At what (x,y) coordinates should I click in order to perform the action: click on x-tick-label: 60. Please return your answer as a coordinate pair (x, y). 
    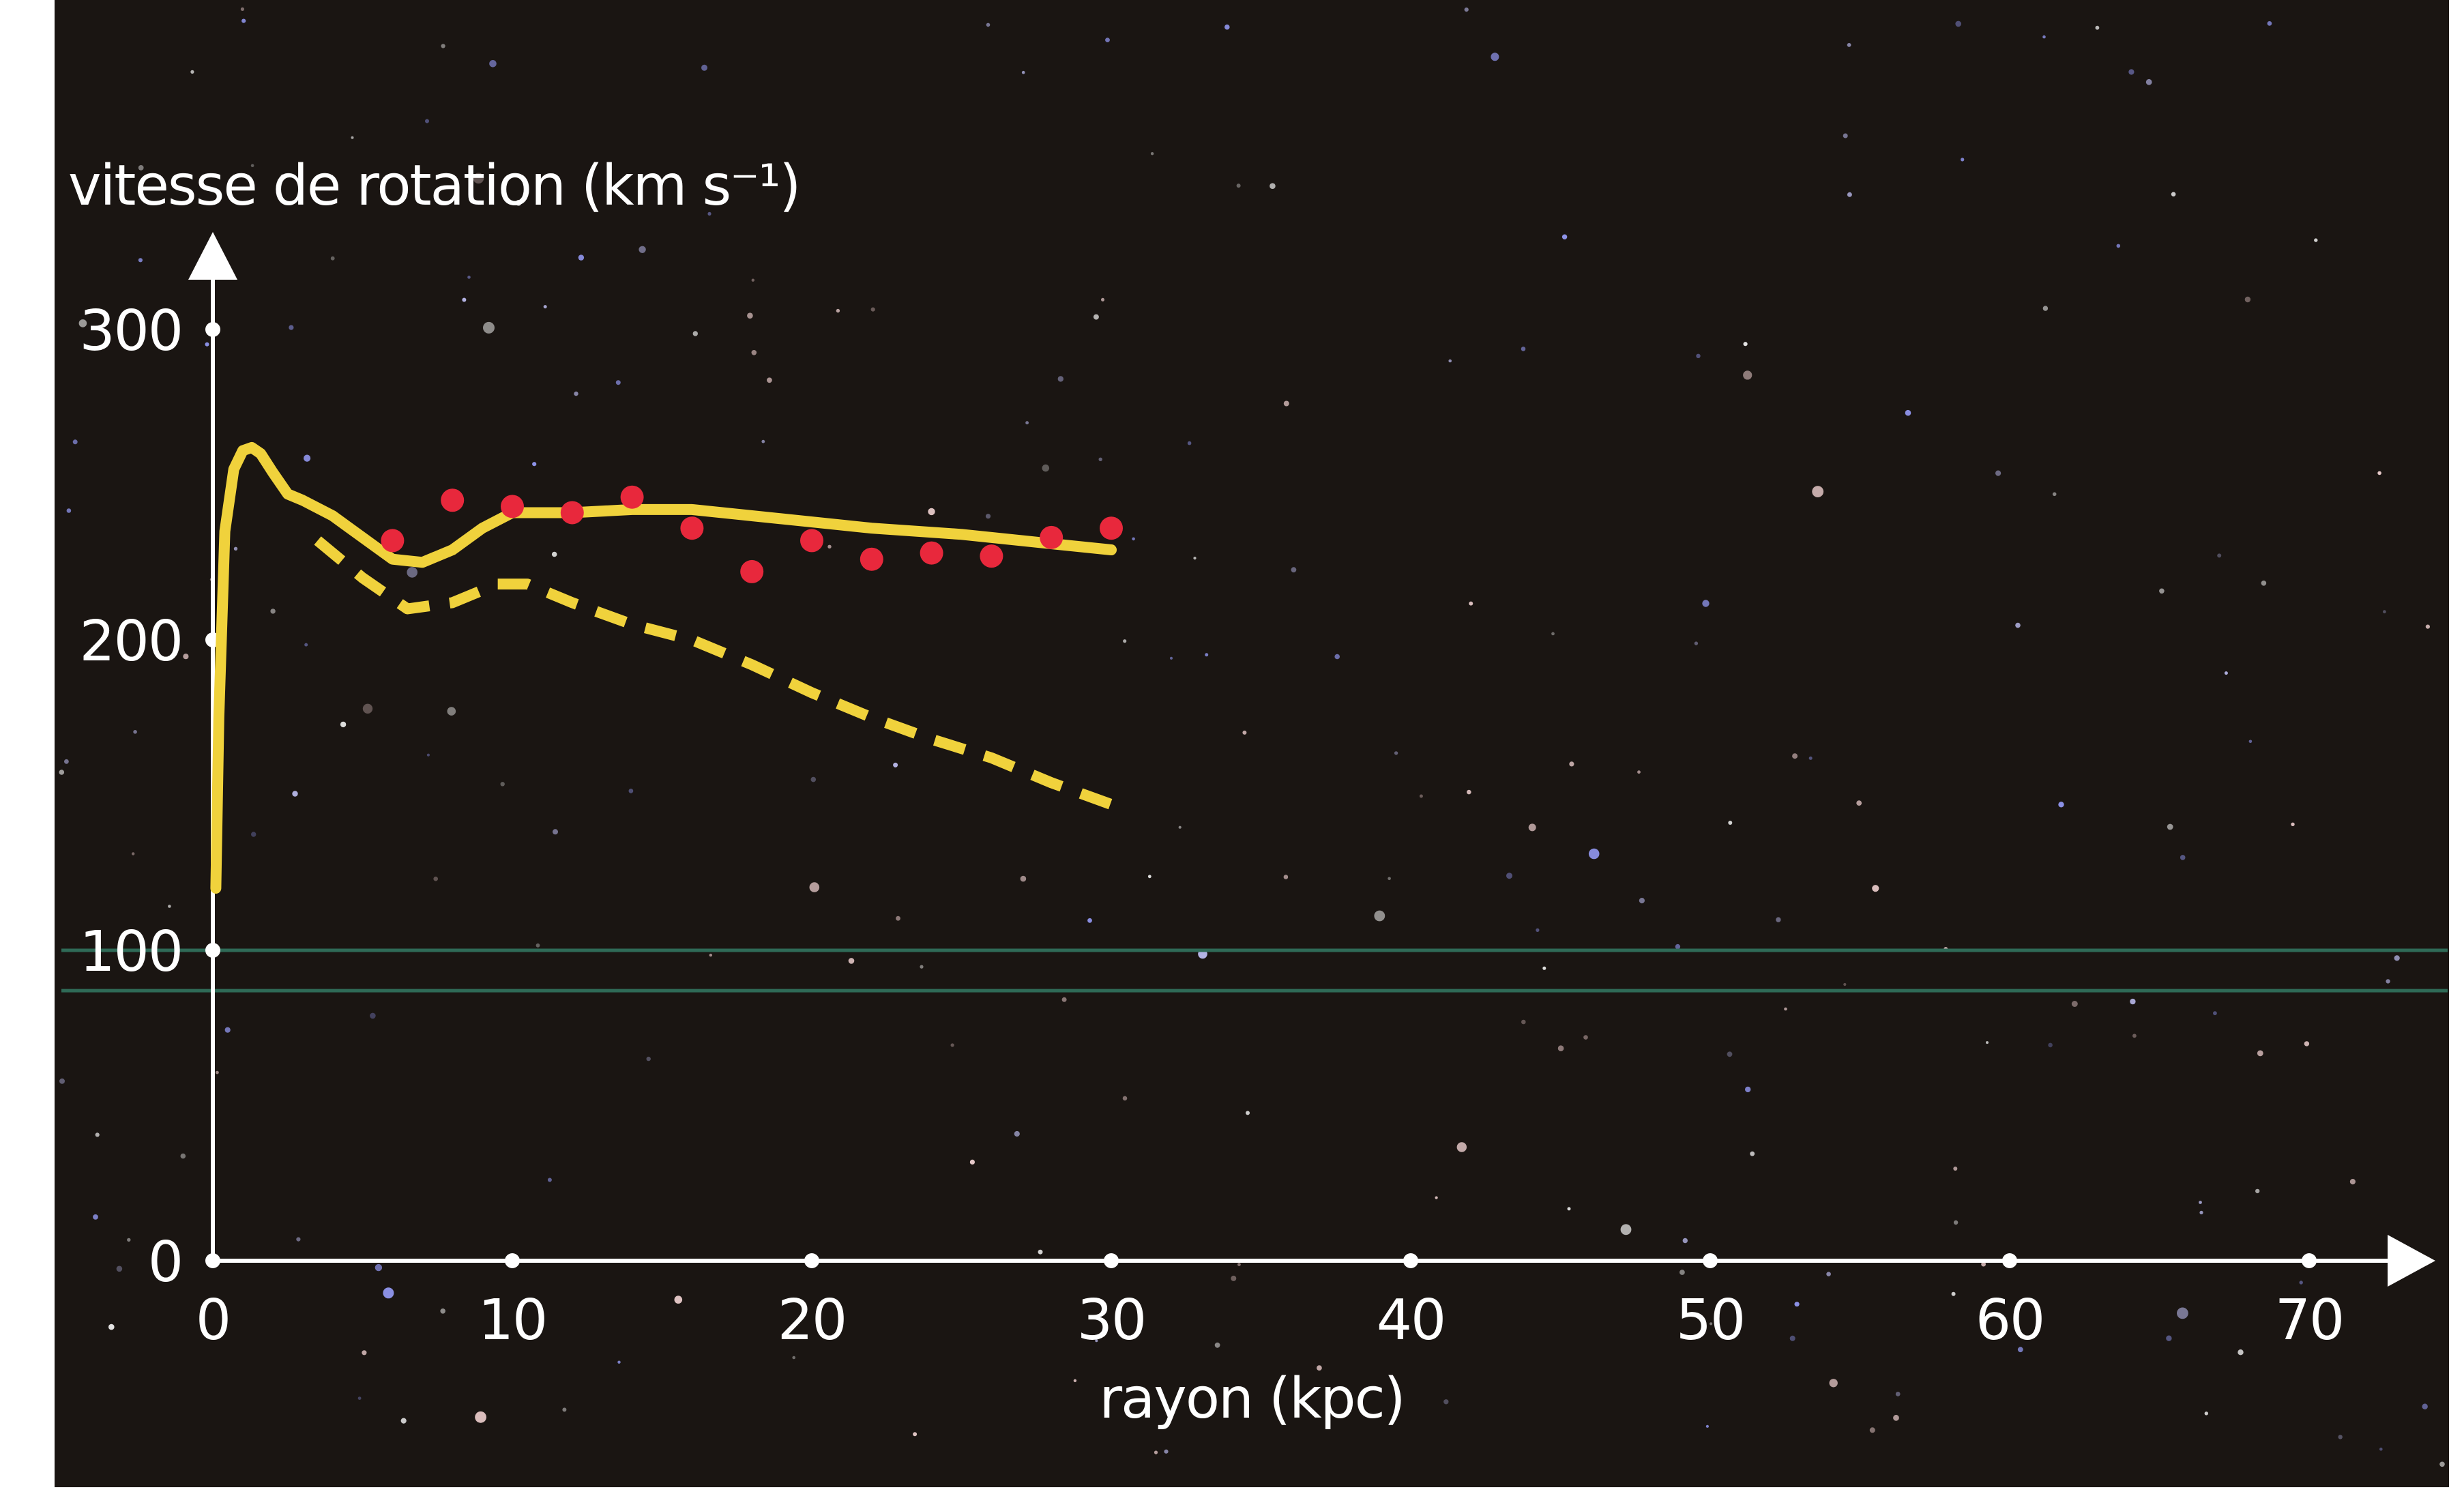
    Looking at the image, I should click on (2010, 1320).